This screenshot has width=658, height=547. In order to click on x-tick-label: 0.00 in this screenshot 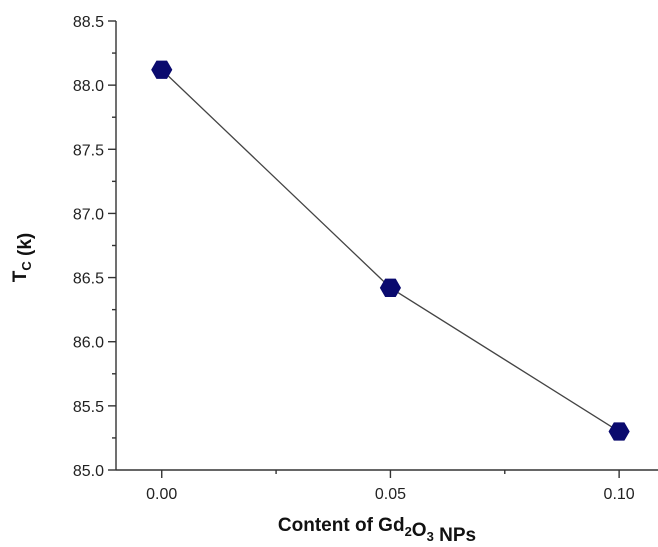, I will do `click(161, 494)`.